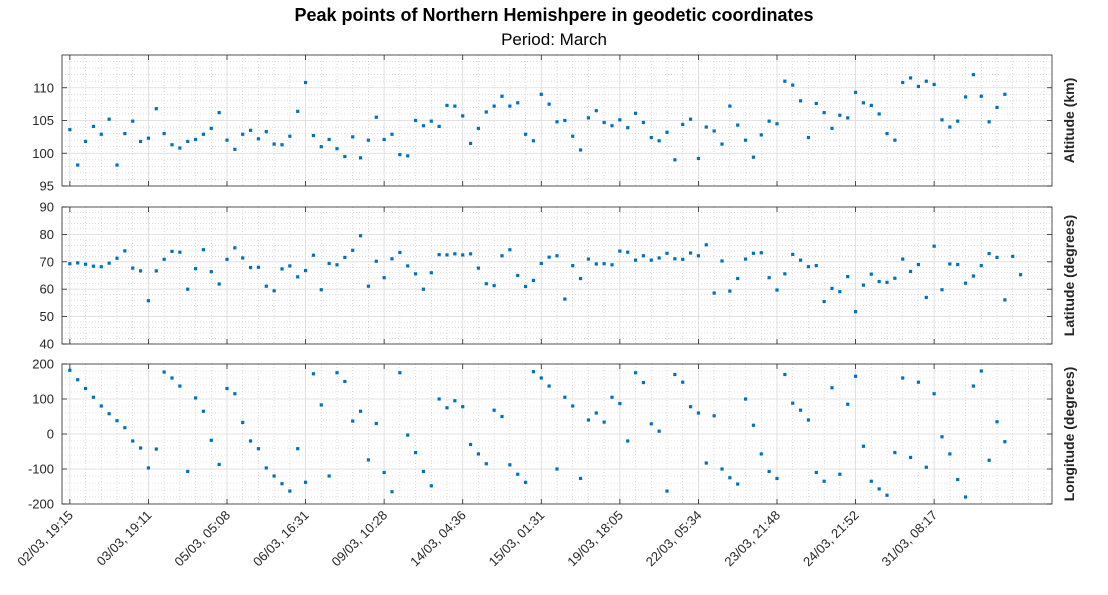 This screenshot has height=595, width=1108. Describe the element at coordinates (752, 539) in the screenshot. I see `x-tick-label: 23/03, 21:48` at that location.